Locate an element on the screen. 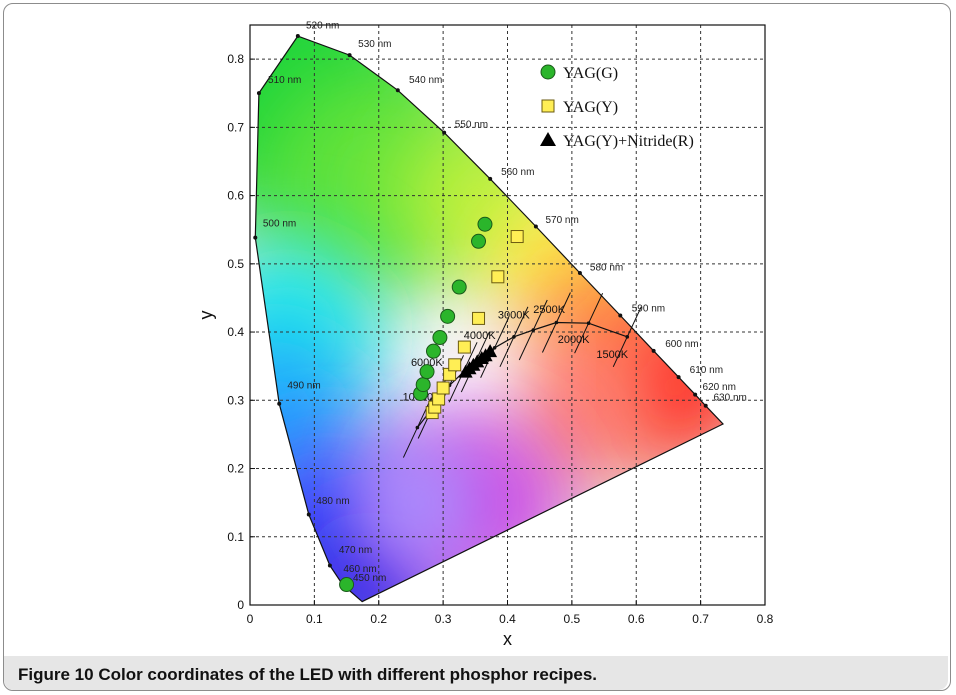 The image size is (956, 695). cct-label: 2000K is located at coordinates (574, 340).